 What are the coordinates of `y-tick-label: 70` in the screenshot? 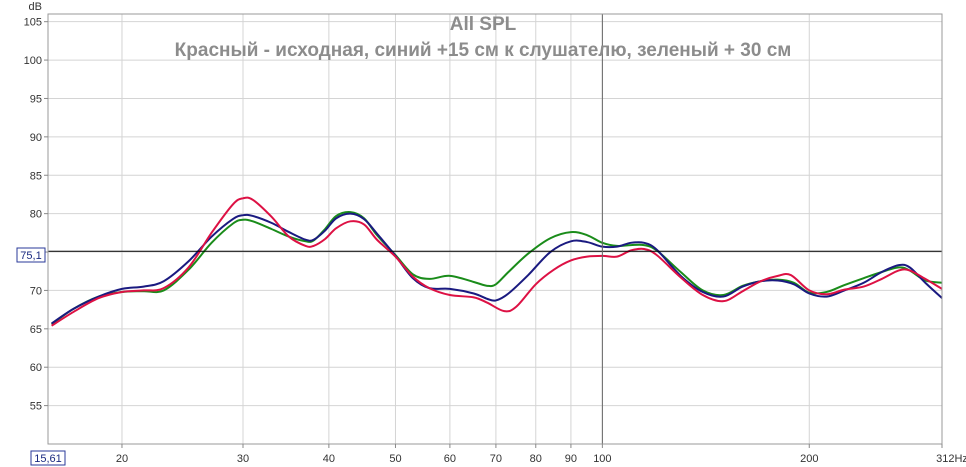 It's located at (36, 291).